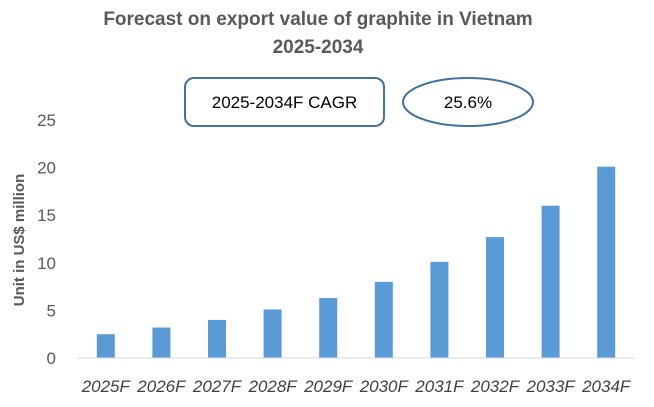 This screenshot has height=407, width=654. Describe the element at coordinates (161, 386) in the screenshot. I see `x-tick-label: 2026F` at that location.